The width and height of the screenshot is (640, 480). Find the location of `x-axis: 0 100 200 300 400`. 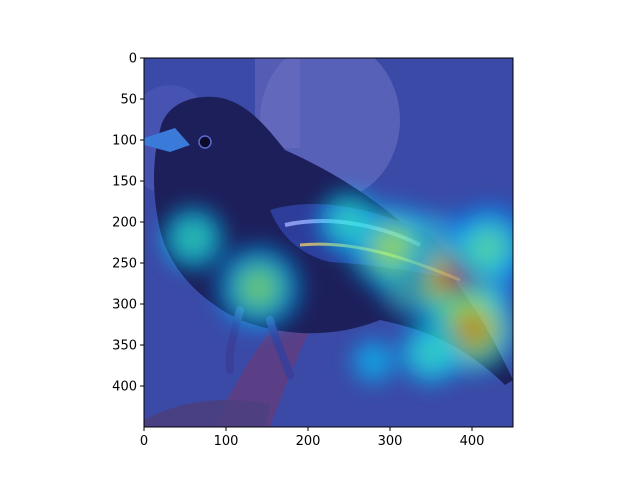

x-axis: 0 100 200 300 400 is located at coordinates (312, 438).